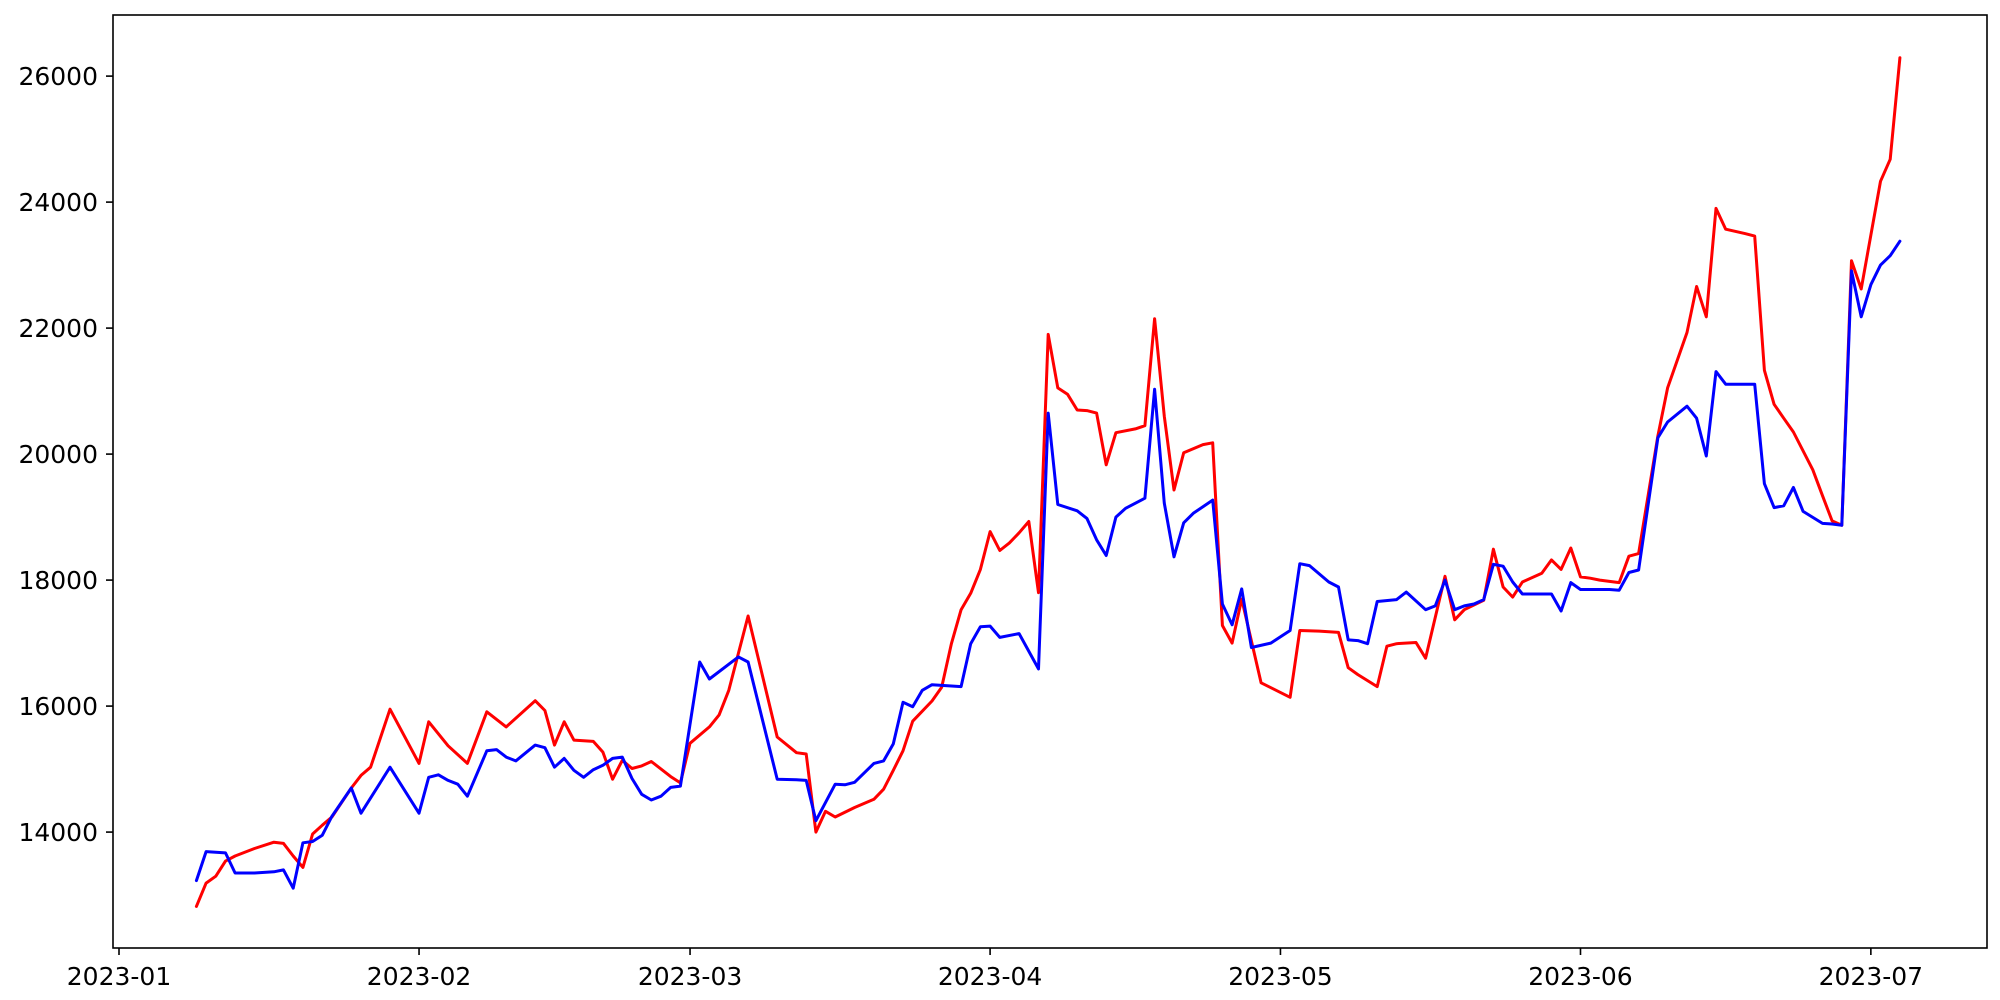  I want to click on y-tick-label: 14000, so click(58, 832).